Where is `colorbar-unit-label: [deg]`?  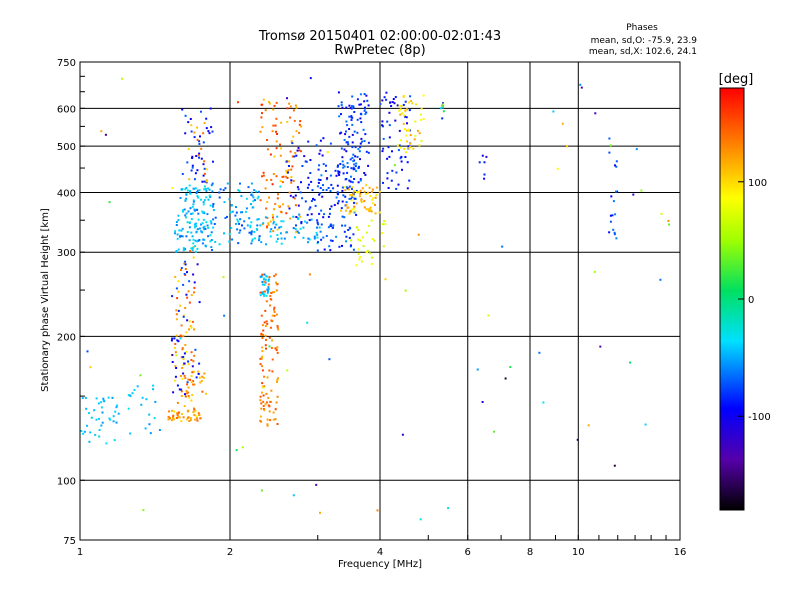
colorbar-unit-label: [deg] is located at coordinates (736, 79).